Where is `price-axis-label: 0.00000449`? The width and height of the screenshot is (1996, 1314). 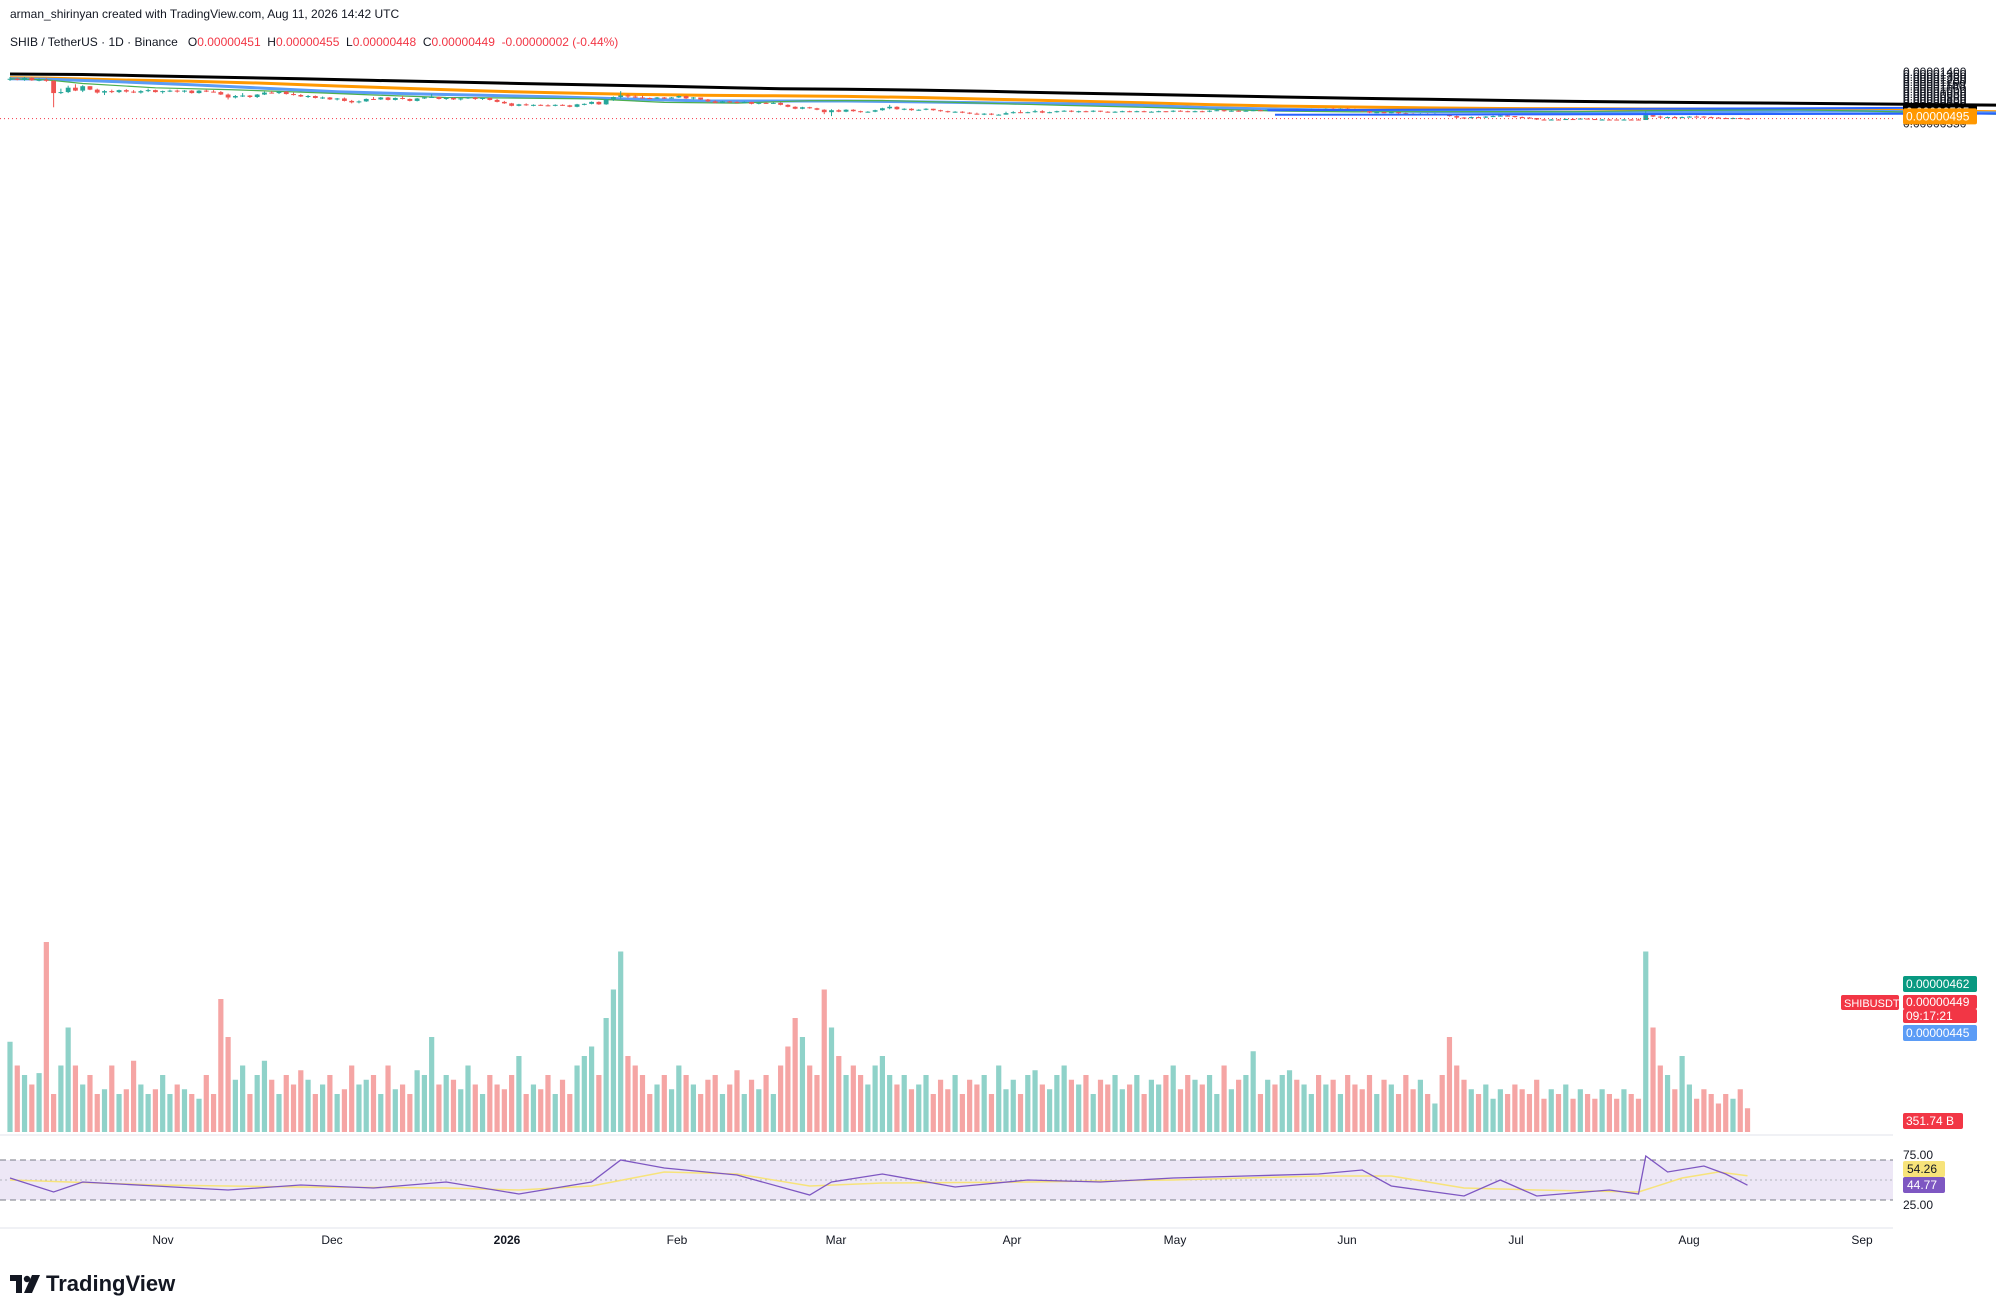
price-axis-label: 0.00000449 is located at coordinates (1938, 1002).